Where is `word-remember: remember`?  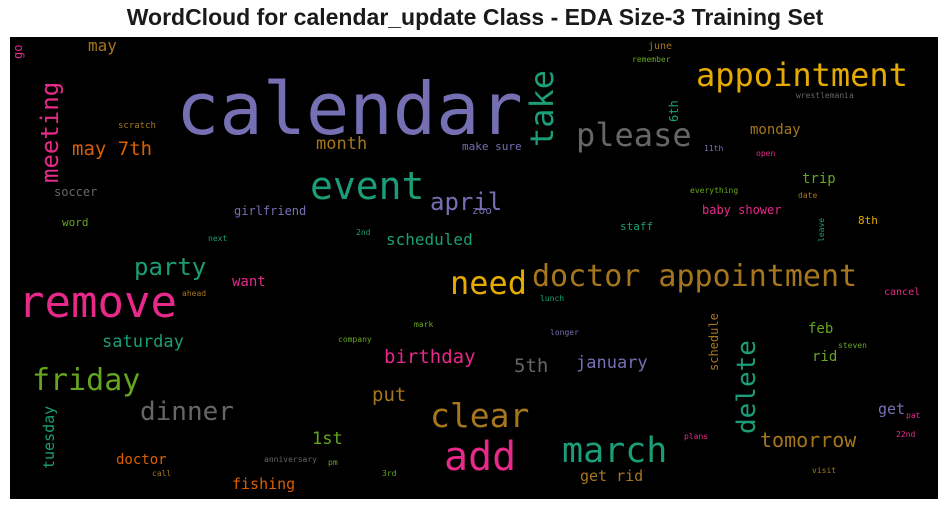
word-remember: remember is located at coordinates (651, 59).